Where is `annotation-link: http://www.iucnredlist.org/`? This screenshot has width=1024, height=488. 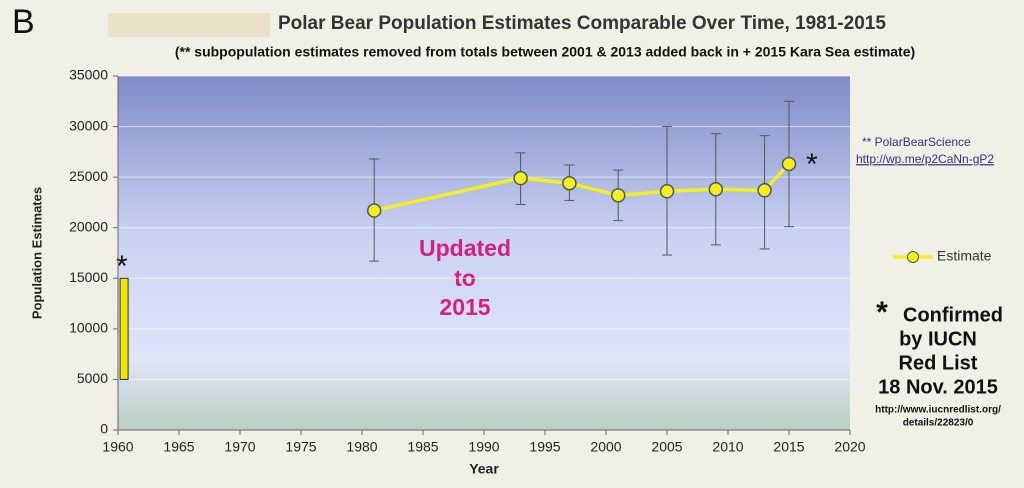 annotation-link: http://www.iucnredlist.org/ is located at coordinates (938, 410).